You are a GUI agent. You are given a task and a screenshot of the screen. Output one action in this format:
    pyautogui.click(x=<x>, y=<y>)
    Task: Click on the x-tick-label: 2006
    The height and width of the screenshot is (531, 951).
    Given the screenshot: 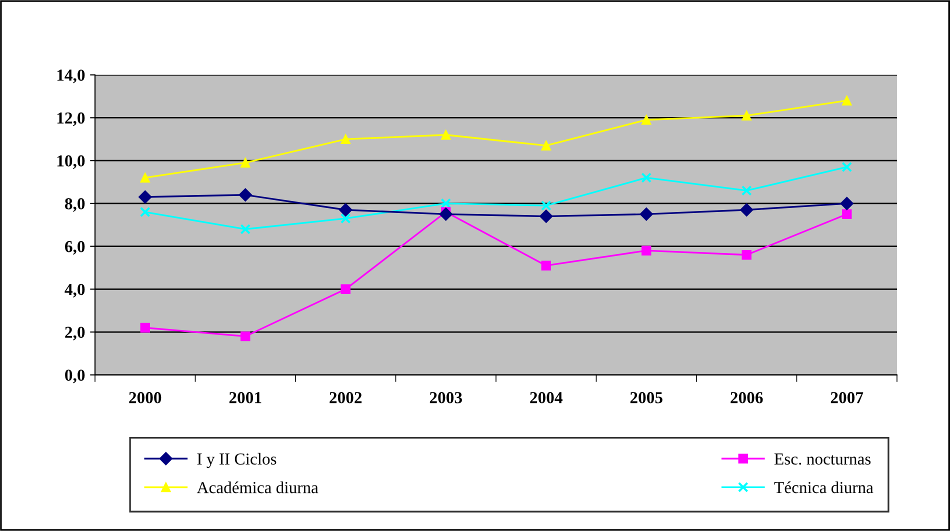 What is the action you would take?
    pyautogui.click(x=746, y=398)
    